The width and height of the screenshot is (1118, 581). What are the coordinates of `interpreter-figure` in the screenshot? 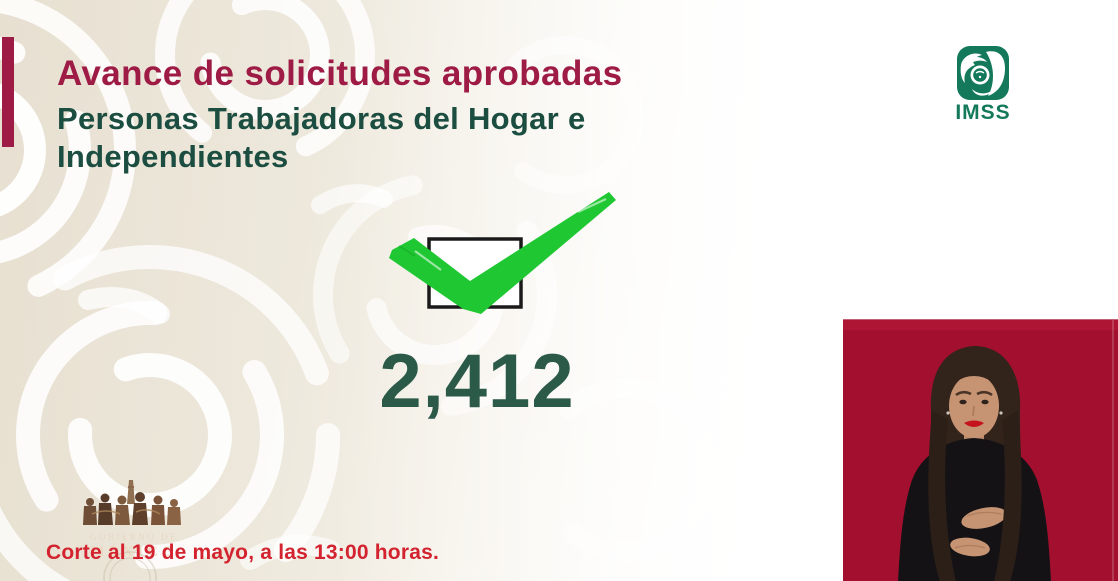 It's located at (980, 450).